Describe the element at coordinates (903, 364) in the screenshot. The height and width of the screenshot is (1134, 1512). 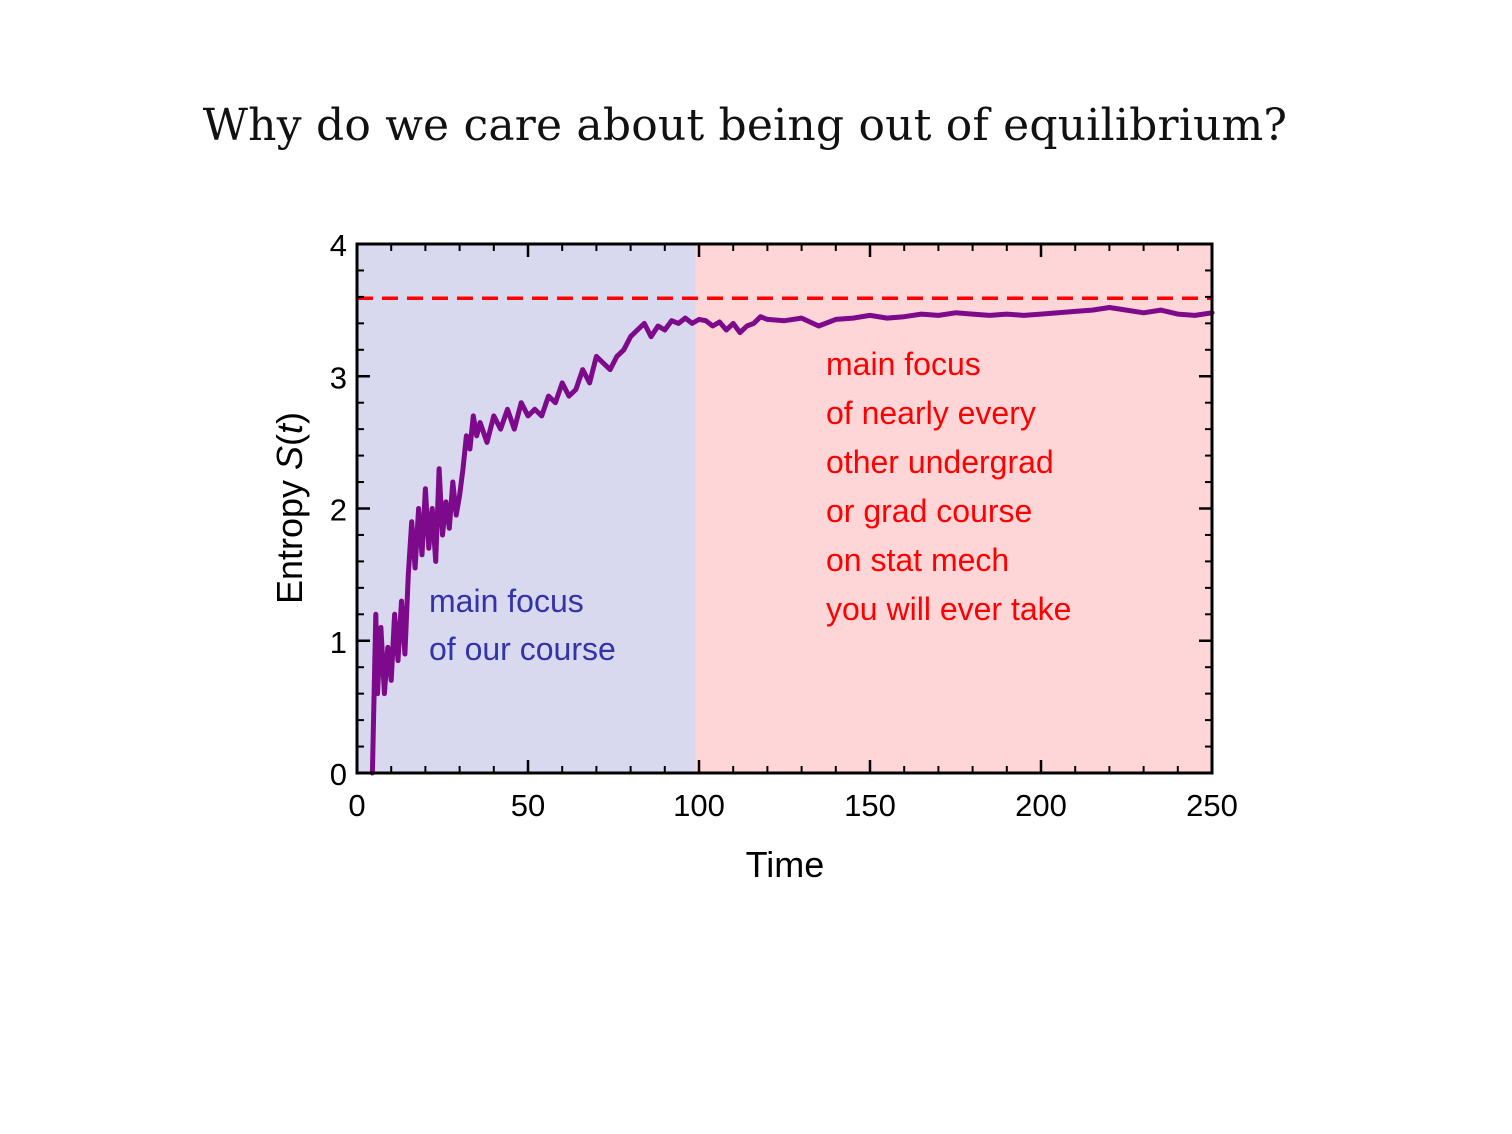
I see `annotation-other-courses-line-1: main focus` at that location.